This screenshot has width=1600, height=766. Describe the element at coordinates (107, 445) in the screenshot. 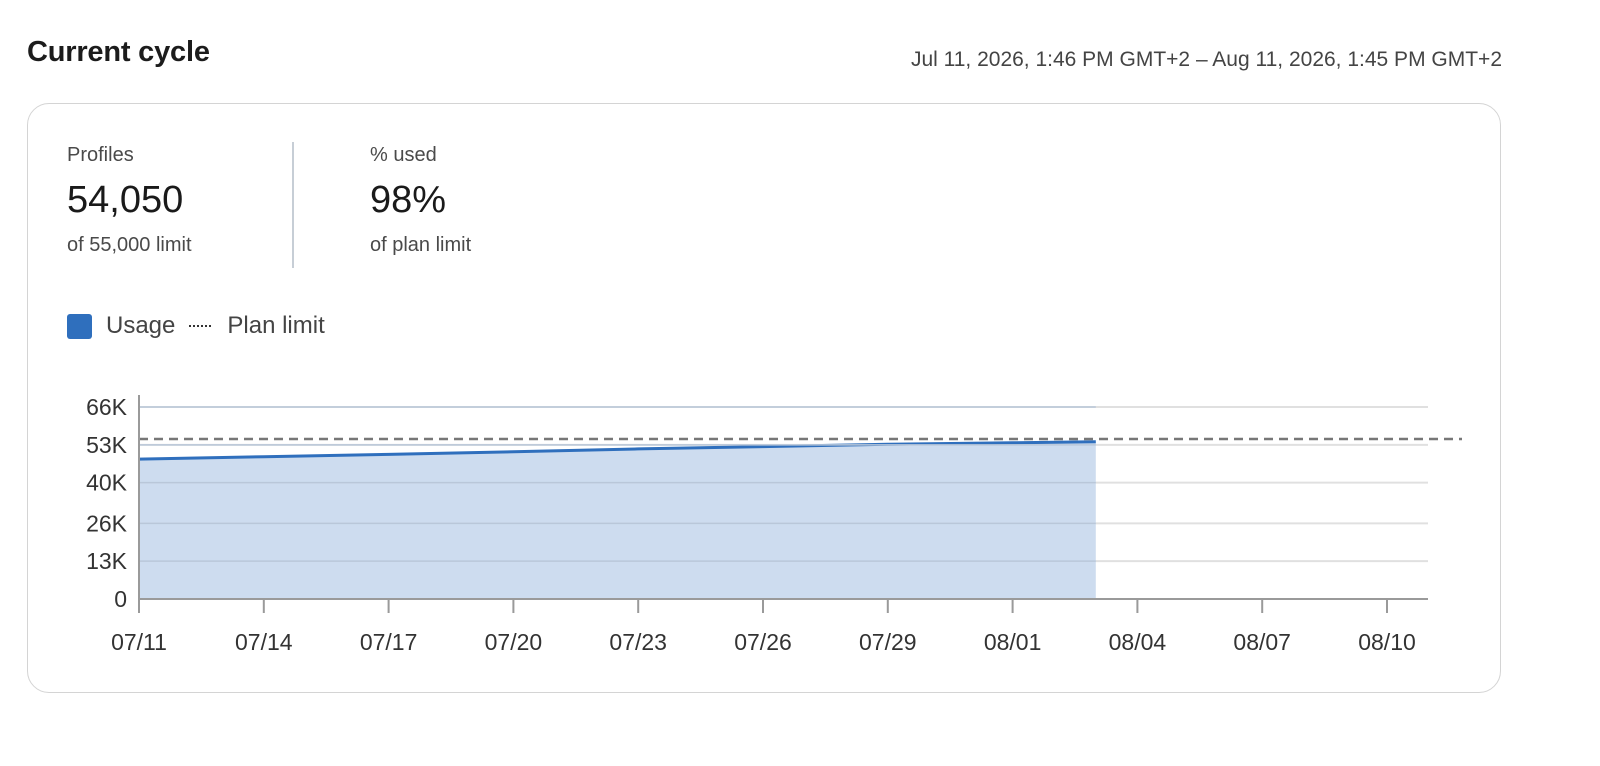

I see `y-tick-label: 53K` at that location.